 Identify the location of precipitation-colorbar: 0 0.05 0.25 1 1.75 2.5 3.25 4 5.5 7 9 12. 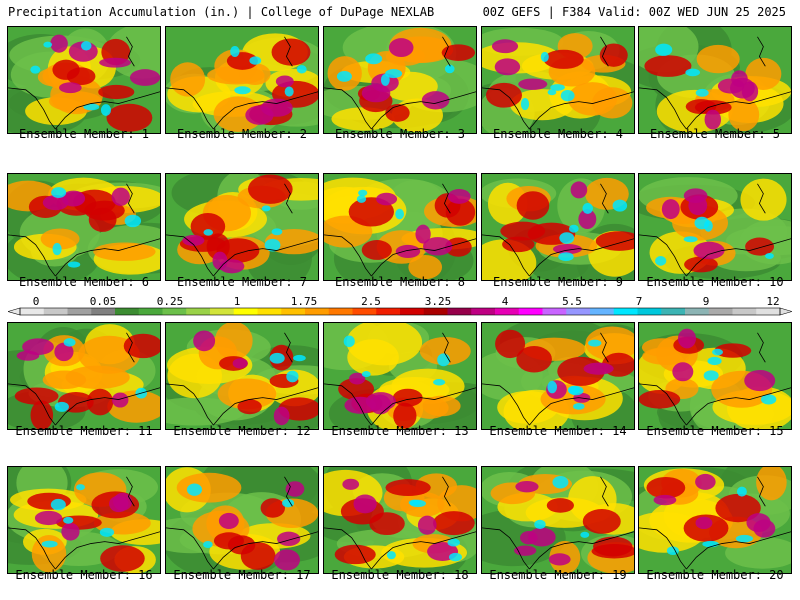
(400, 307).